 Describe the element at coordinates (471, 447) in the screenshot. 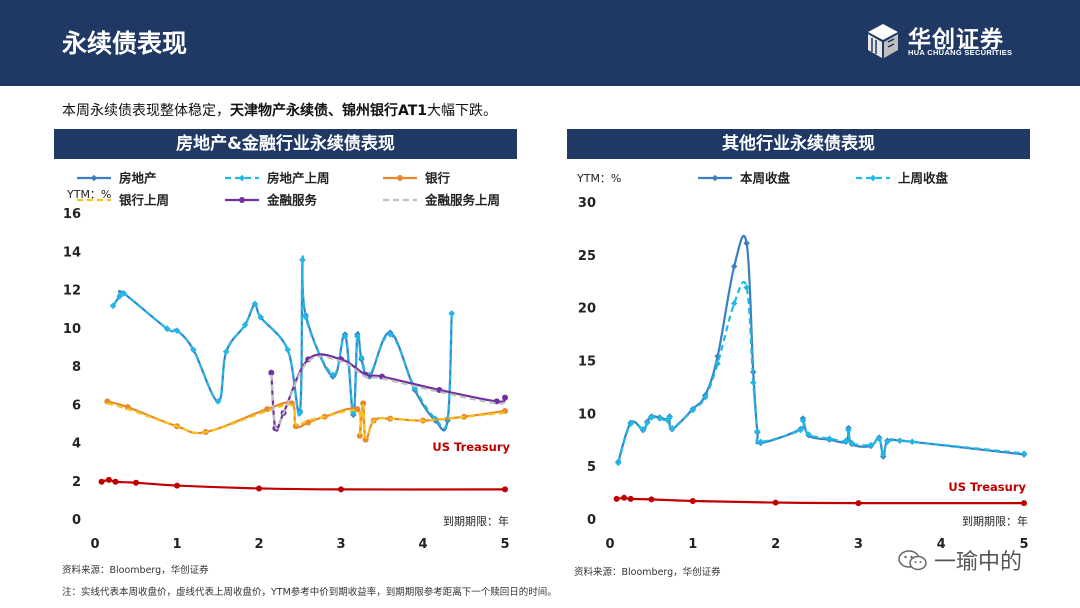

I see `annotation-label: US Treasury` at that location.